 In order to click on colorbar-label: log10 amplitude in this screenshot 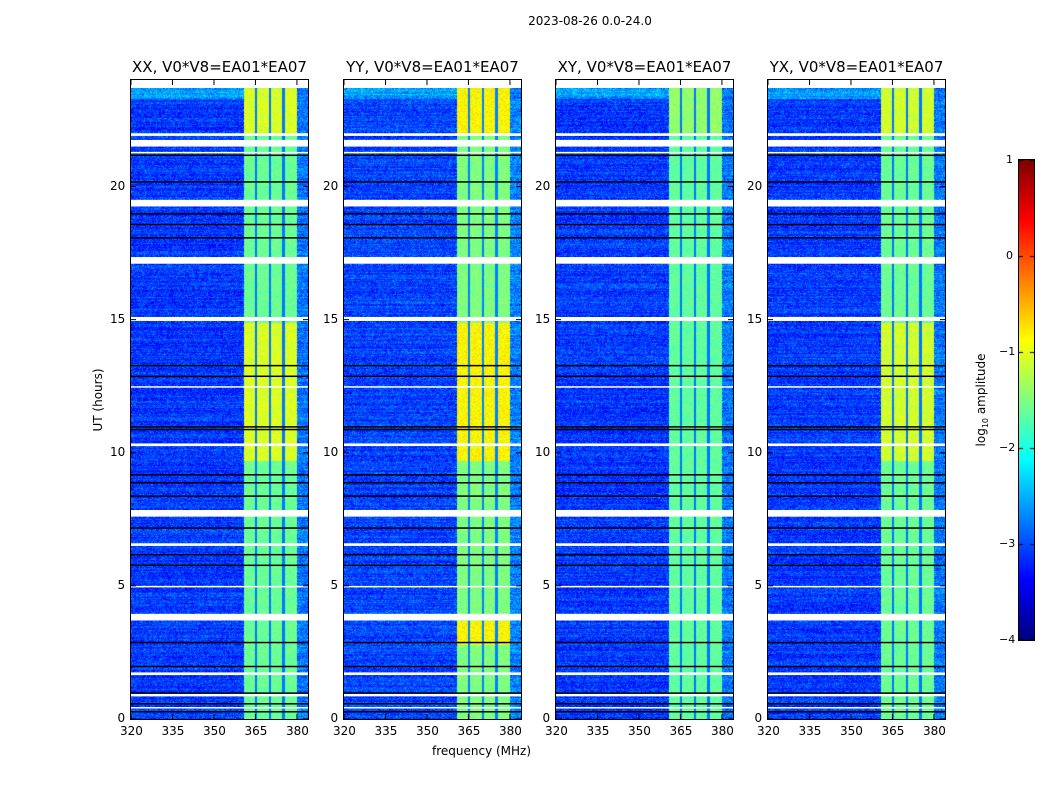, I will do `click(982, 400)`.